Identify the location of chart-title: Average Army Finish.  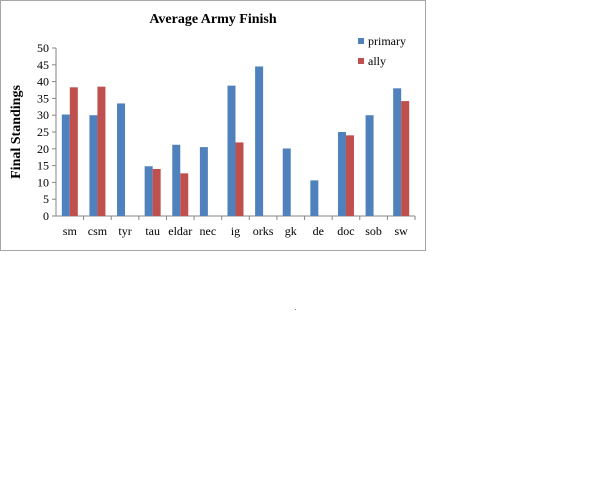
(212, 19).